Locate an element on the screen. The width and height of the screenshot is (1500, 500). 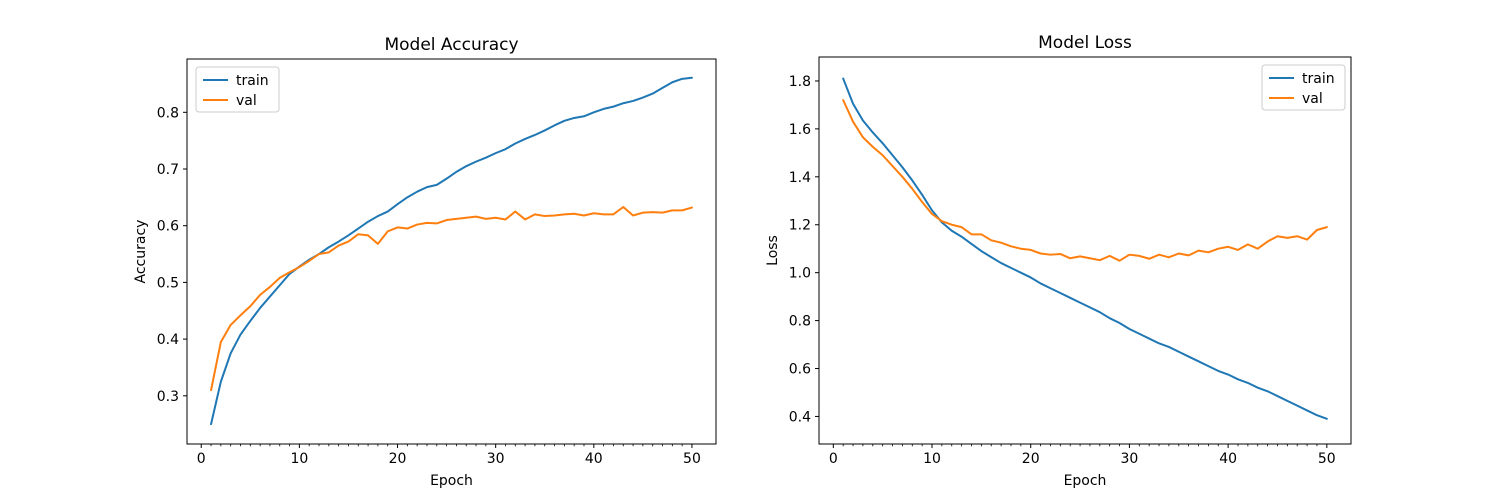
y-tick-label: 1.4 is located at coordinates (800, 178).